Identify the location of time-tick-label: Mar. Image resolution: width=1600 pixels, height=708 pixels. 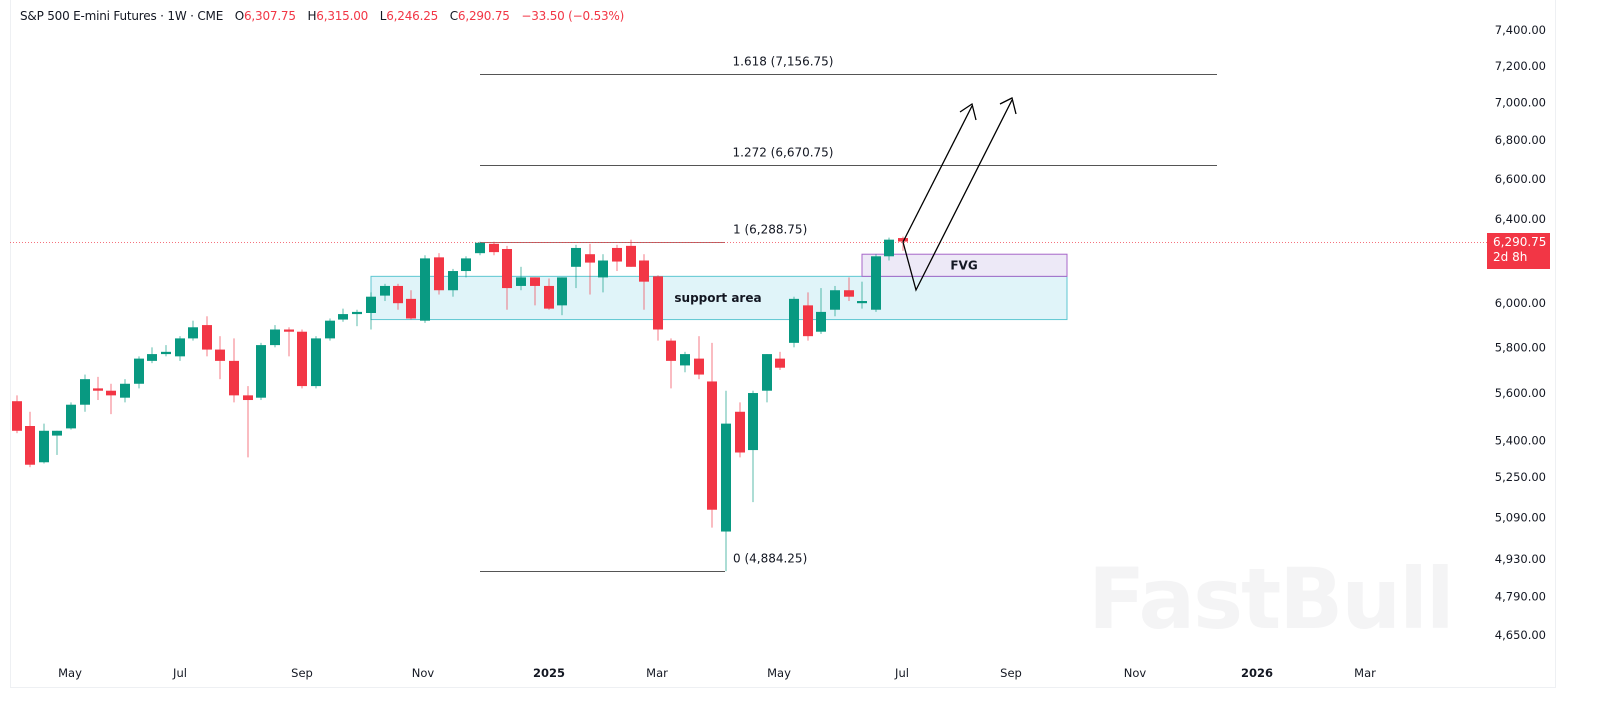
(657, 673).